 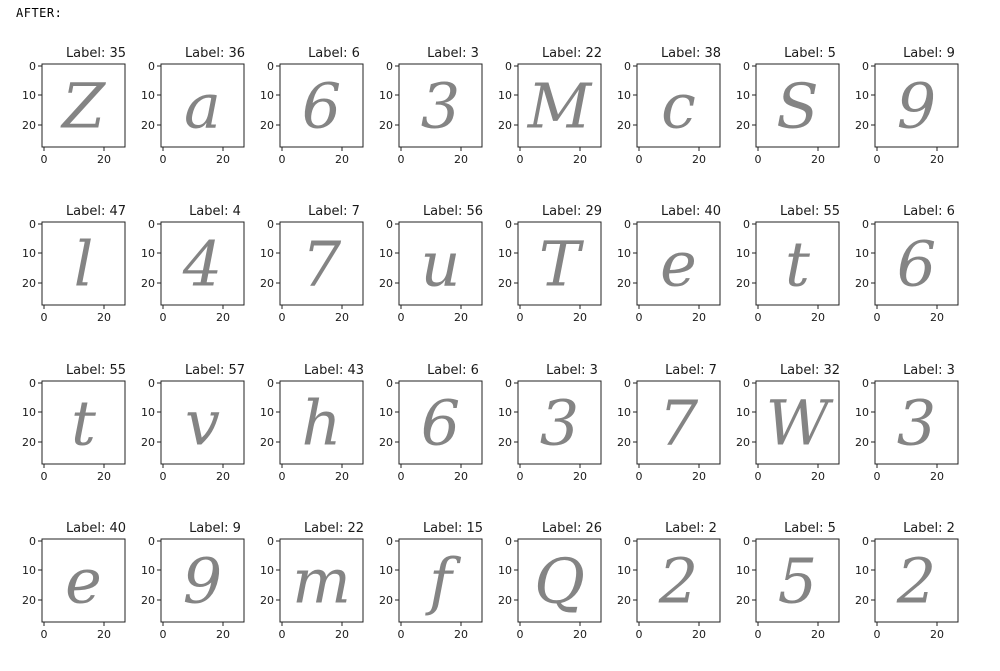 What do you see at coordinates (550, 430) in the screenshot?
I see `subplot-axes: 3 0 10 20 0 20` at bounding box center [550, 430].